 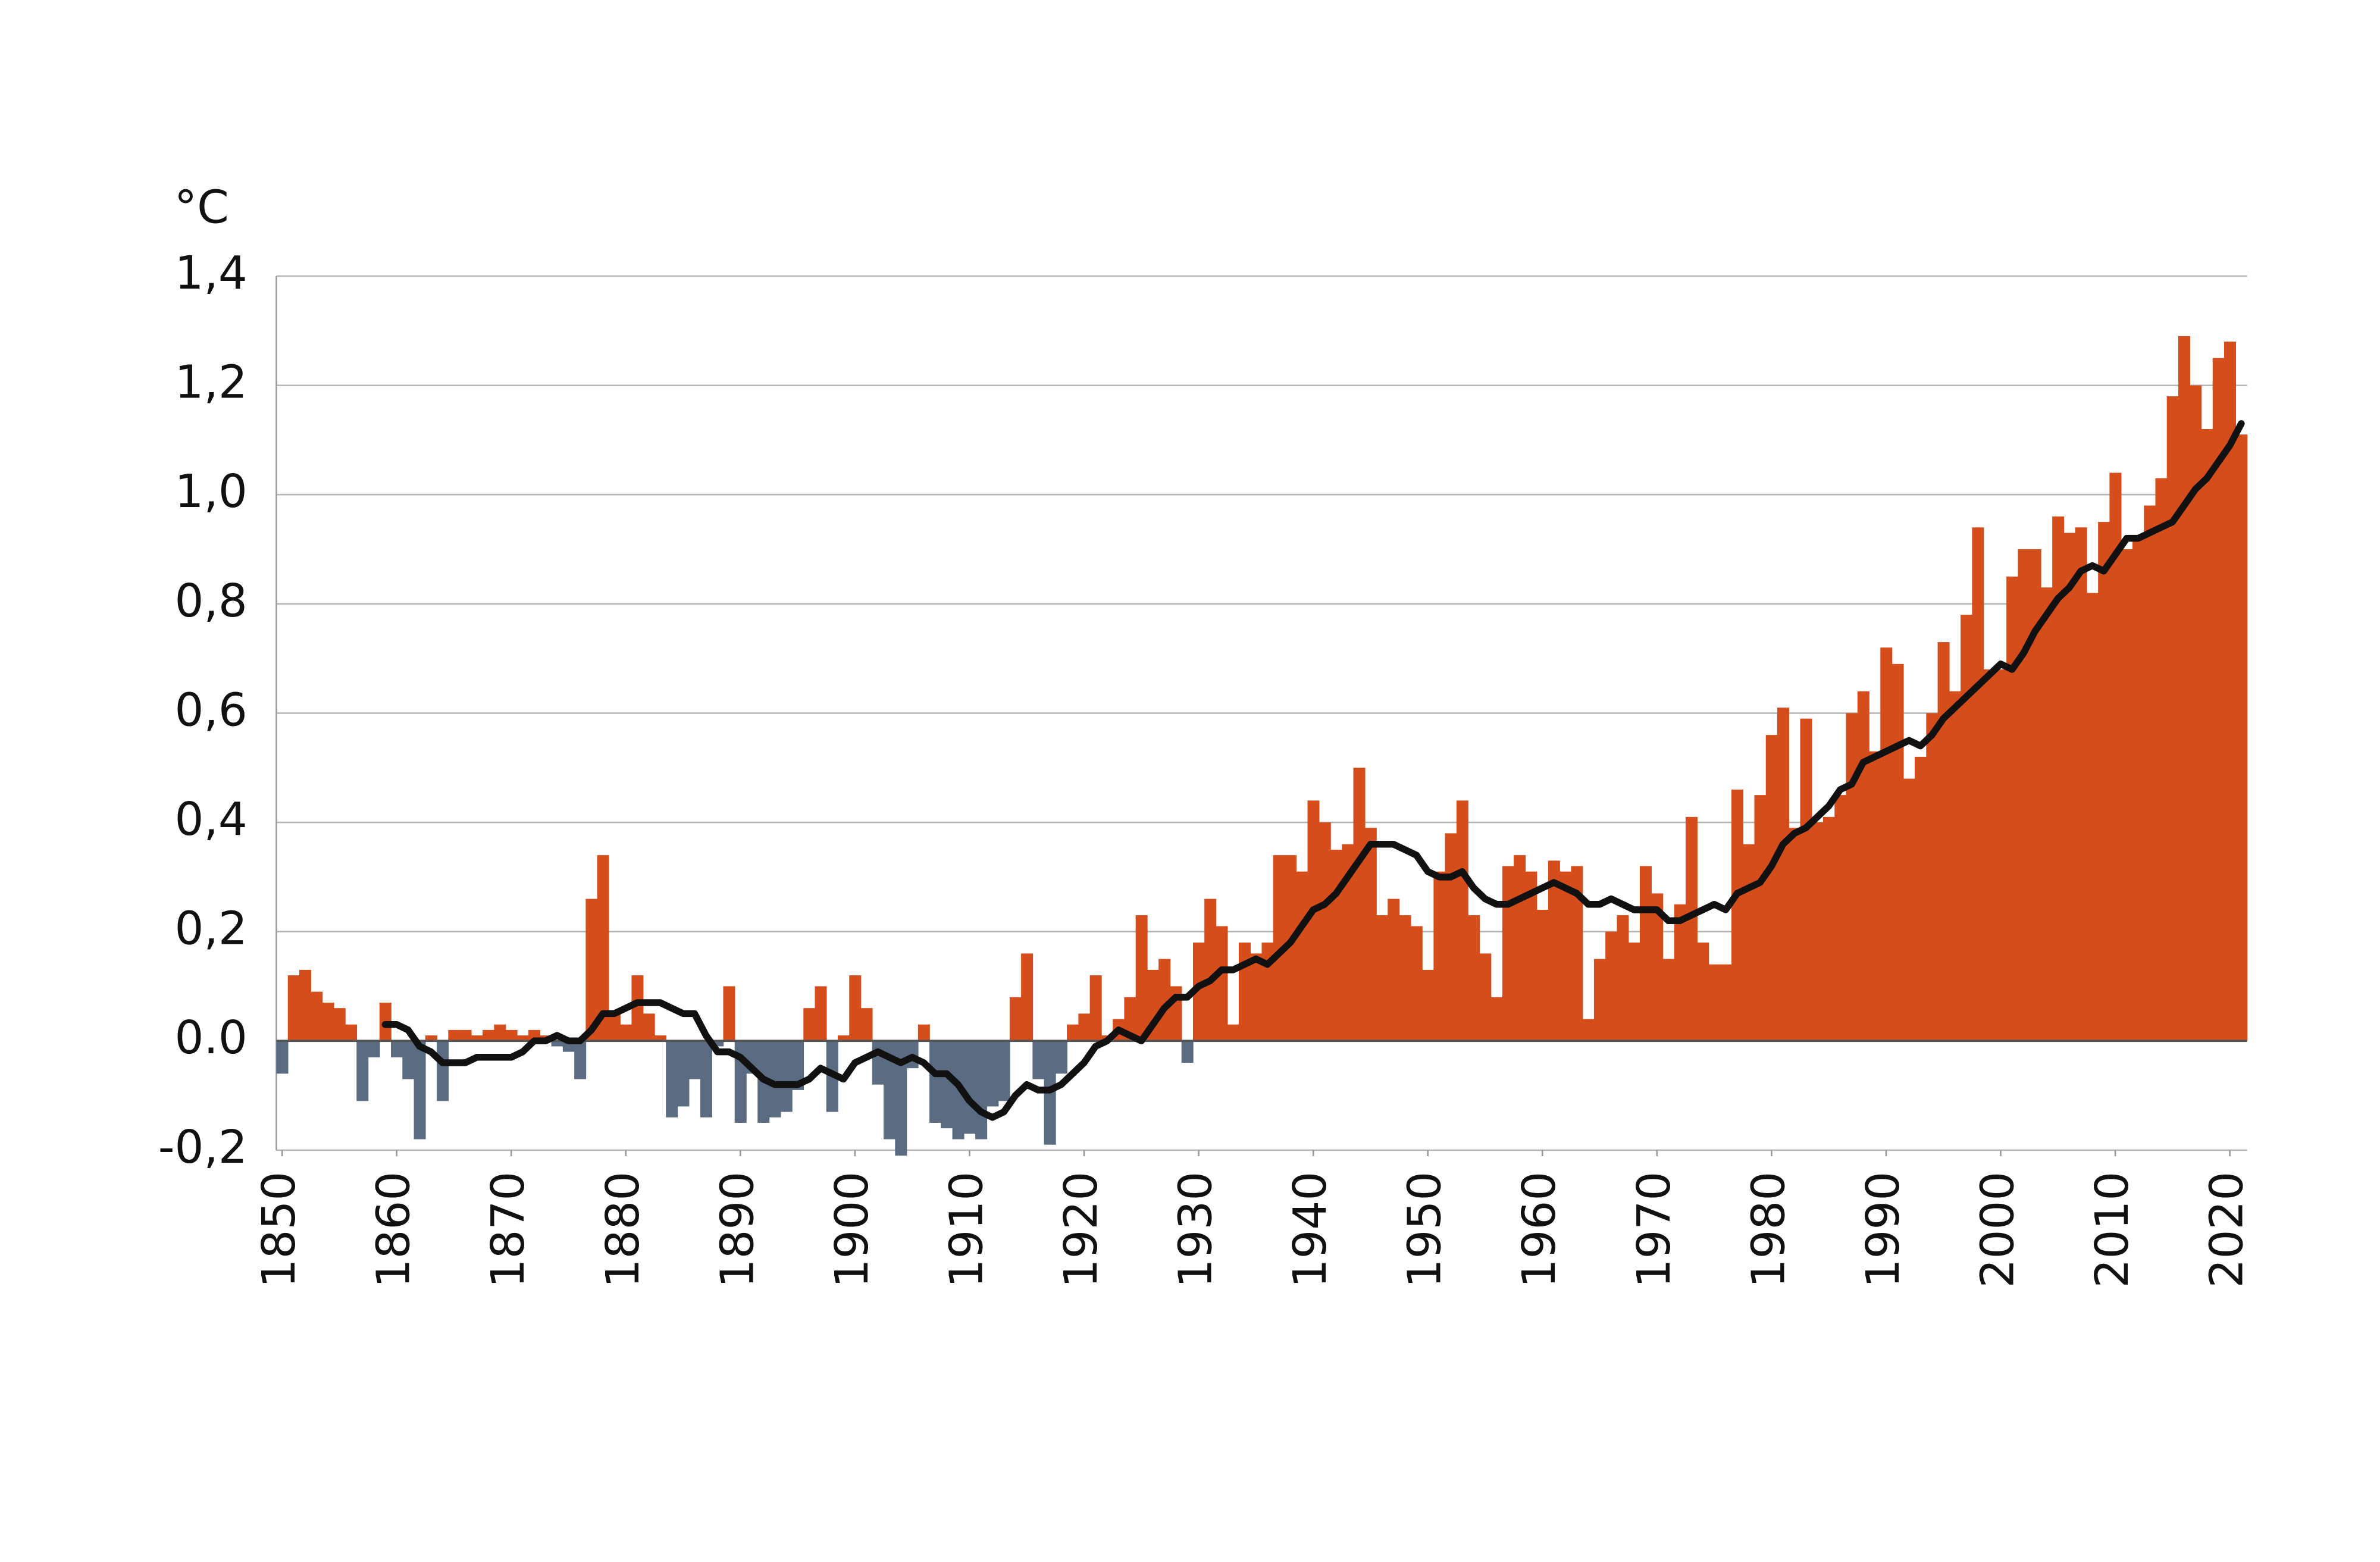 I want to click on x-tick-label: 1930, so click(x=1196, y=1230).